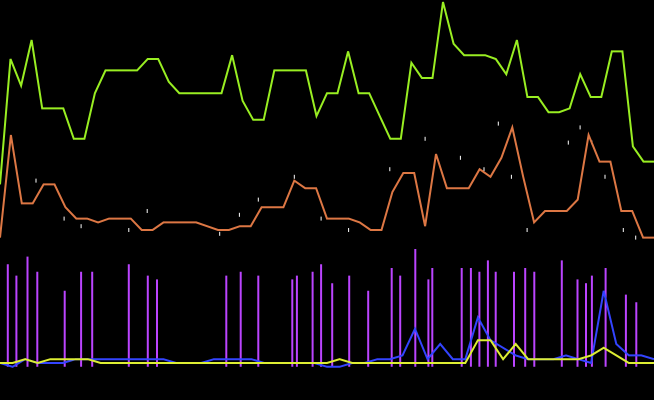 The width and height of the screenshot is (654, 400). I want to click on yellow-series, so click(327, 352).